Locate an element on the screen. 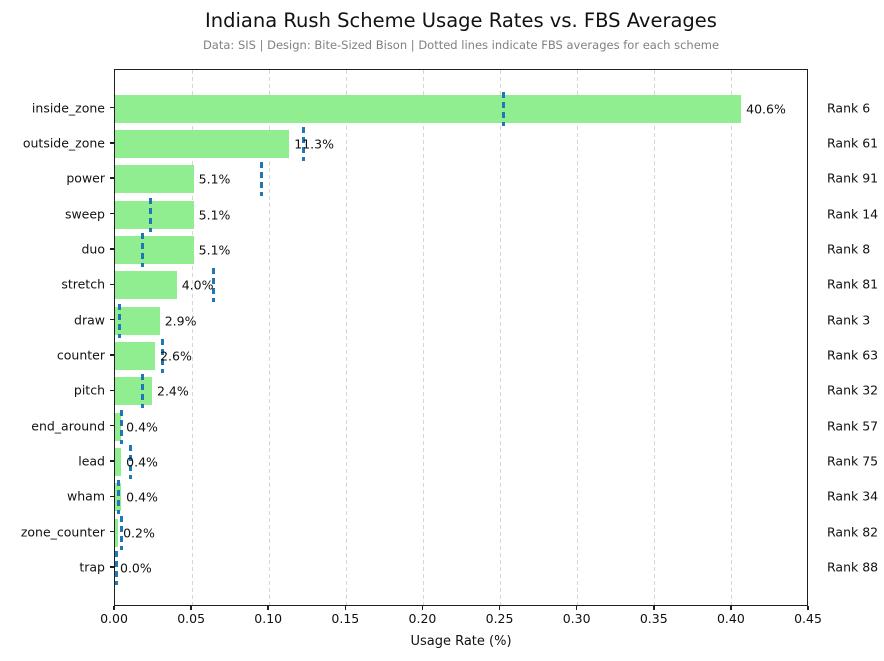 The height and width of the screenshot is (661, 884). value-label: 0.2% is located at coordinates (139, 533).